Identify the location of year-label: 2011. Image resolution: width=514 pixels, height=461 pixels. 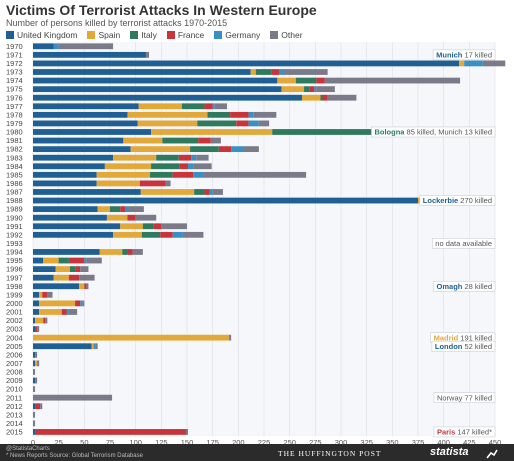
(14, 397).